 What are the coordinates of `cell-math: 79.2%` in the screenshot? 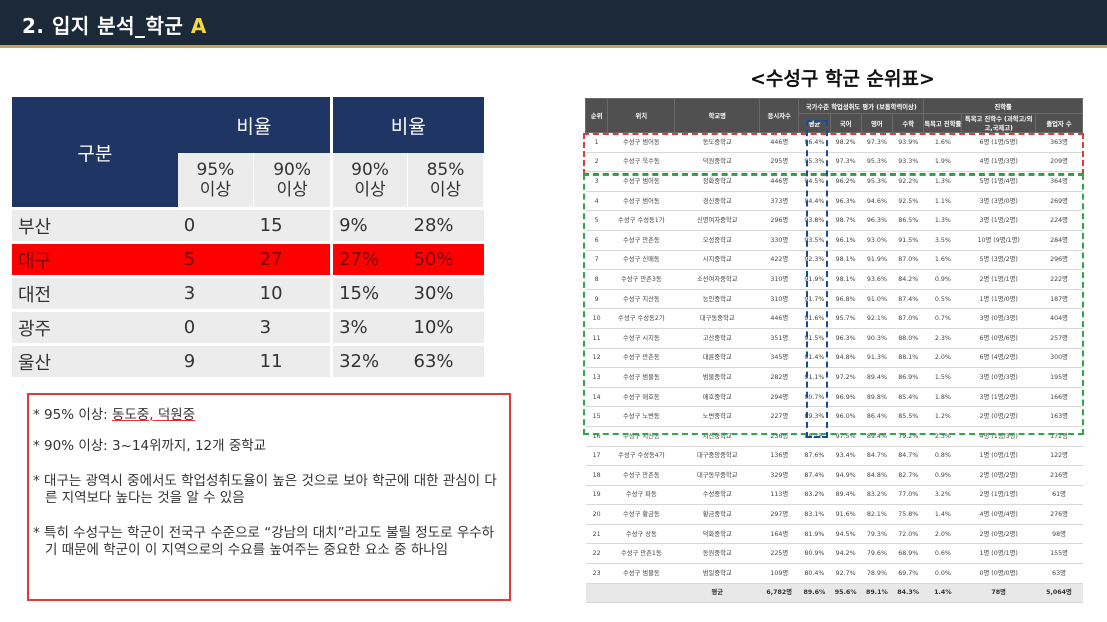 It's located at (908, 436).